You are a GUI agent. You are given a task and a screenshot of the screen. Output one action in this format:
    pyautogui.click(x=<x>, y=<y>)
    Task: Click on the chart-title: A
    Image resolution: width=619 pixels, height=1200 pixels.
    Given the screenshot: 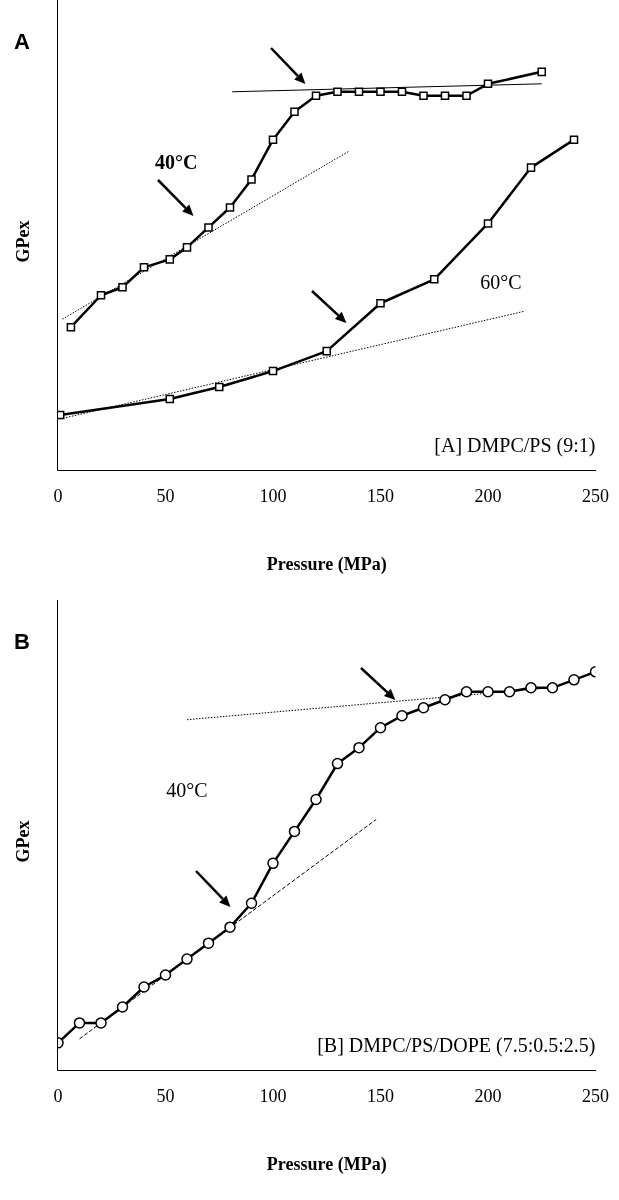 What is the action you would take?
    pyautogui.click(x=22, y=42)
    